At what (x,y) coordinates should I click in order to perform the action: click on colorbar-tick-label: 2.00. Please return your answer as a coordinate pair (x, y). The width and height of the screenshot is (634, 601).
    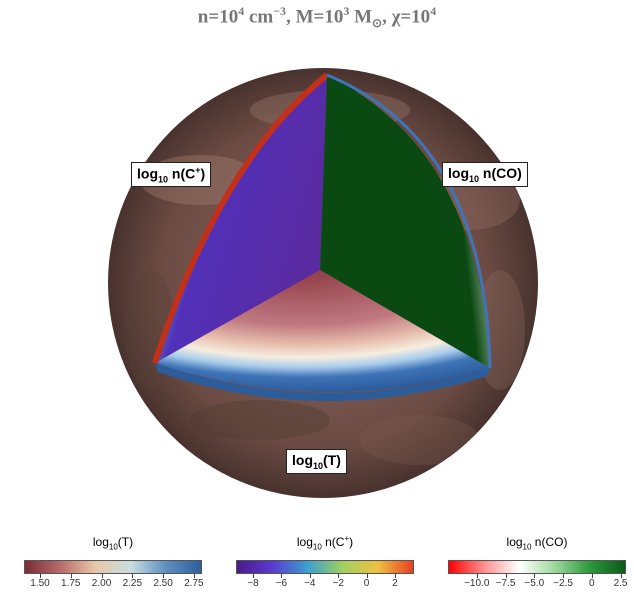
    Looking at the image, I should click on (101, 583).